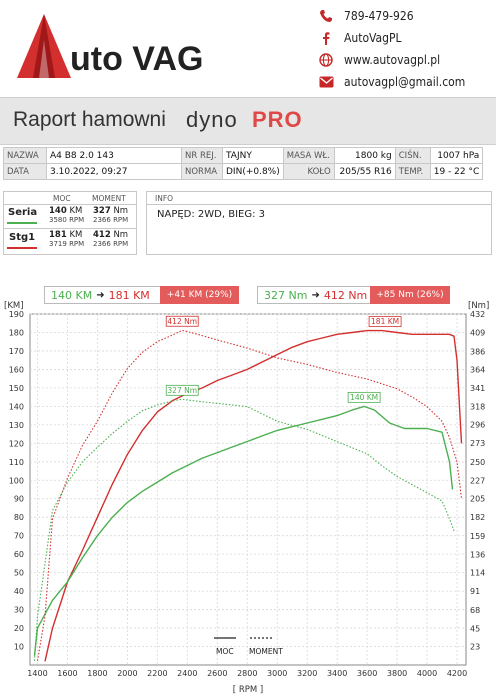 Image resolution: width=496 pixels, height=700 pixels. I want to click on x-tick-label: 2800, so click(247, 673).